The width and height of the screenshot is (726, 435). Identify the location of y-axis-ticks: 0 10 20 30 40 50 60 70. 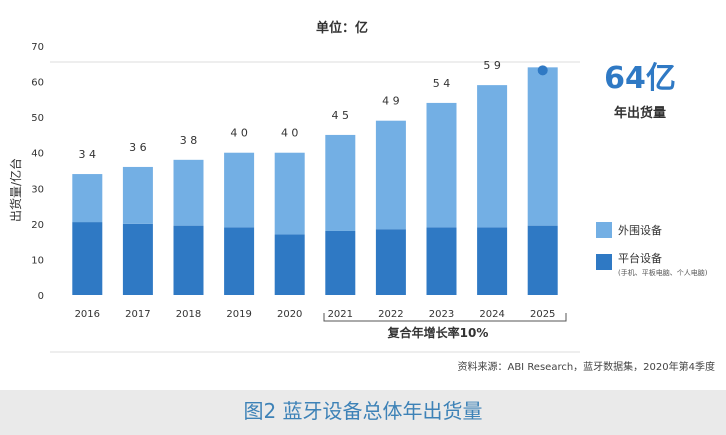
(37, 172).